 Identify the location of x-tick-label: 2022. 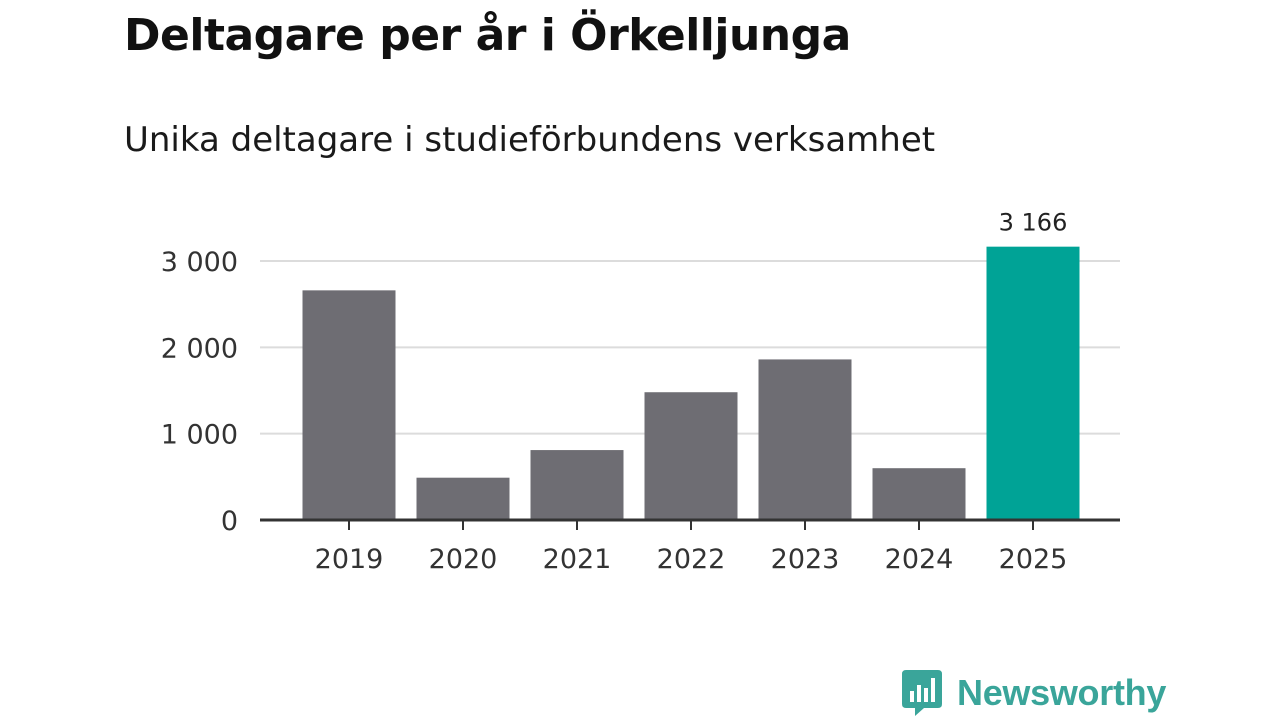
(691, 559).